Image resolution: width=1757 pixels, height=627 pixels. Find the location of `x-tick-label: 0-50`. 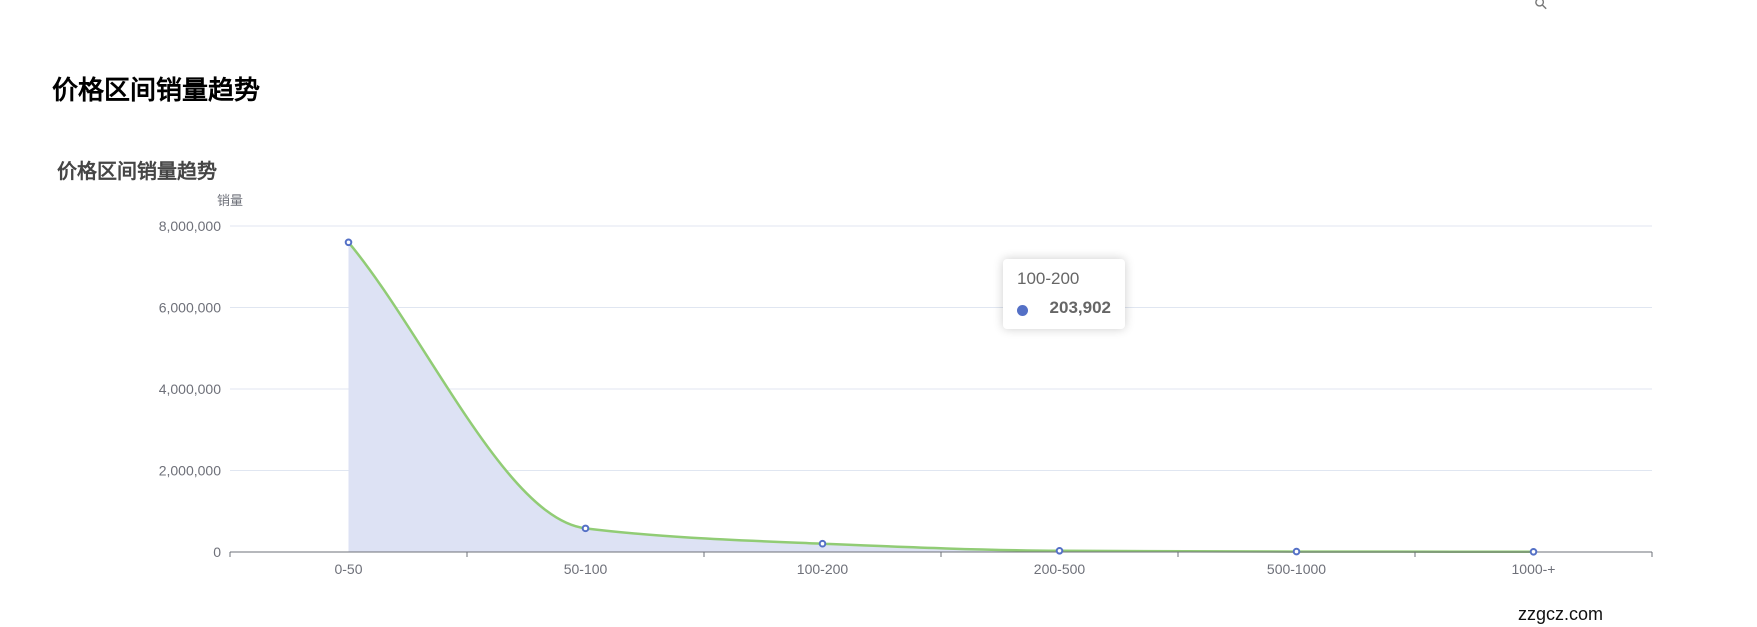

x-tick-label: 0-50 is located at coordinates (348, 569).